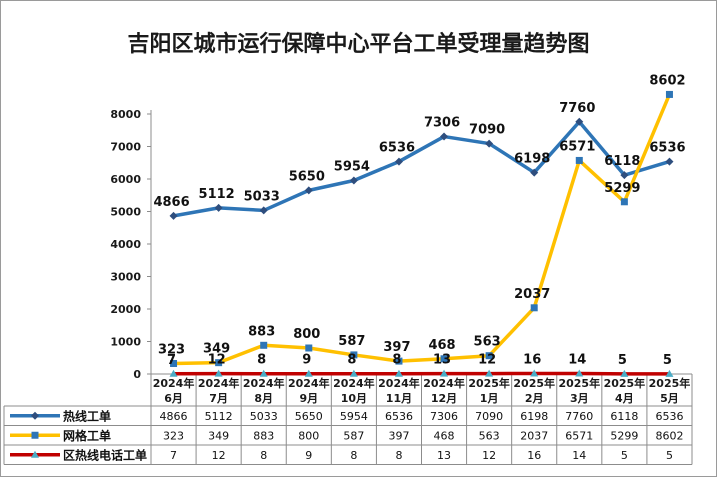  Describe the element at coordinates (216, 349) in the screenshot. I see `data-label: 349` at that location.